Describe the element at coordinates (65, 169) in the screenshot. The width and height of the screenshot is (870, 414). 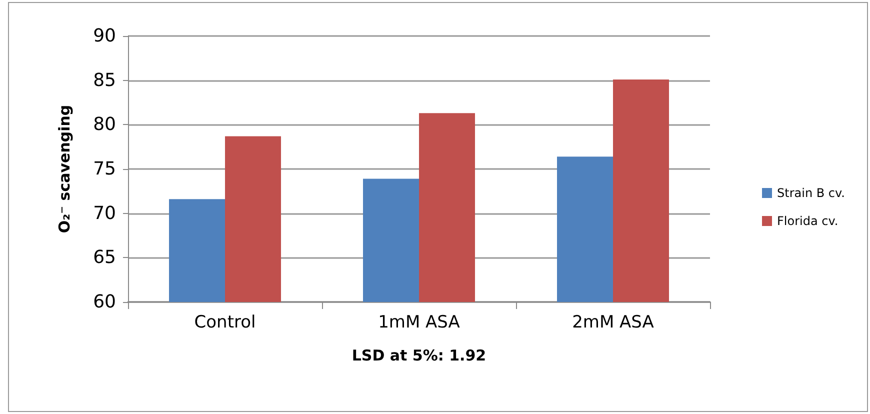
I see `y-axis-title: O₂⁻ scavenging` at that location.